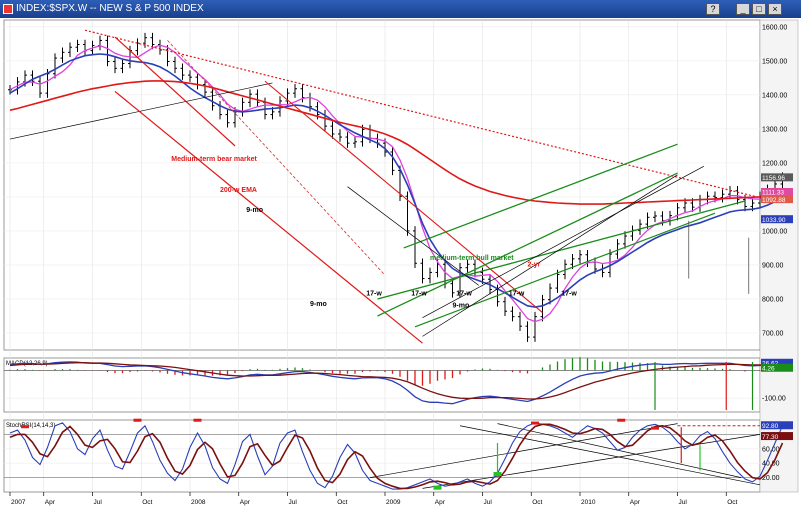 This screenshot has width=801, height=516. What do you see at coordinates (30, 426) in the screenshot?
I see `stoch-title: StochRSI(14,14,3)` at bounding box center [30, 426].